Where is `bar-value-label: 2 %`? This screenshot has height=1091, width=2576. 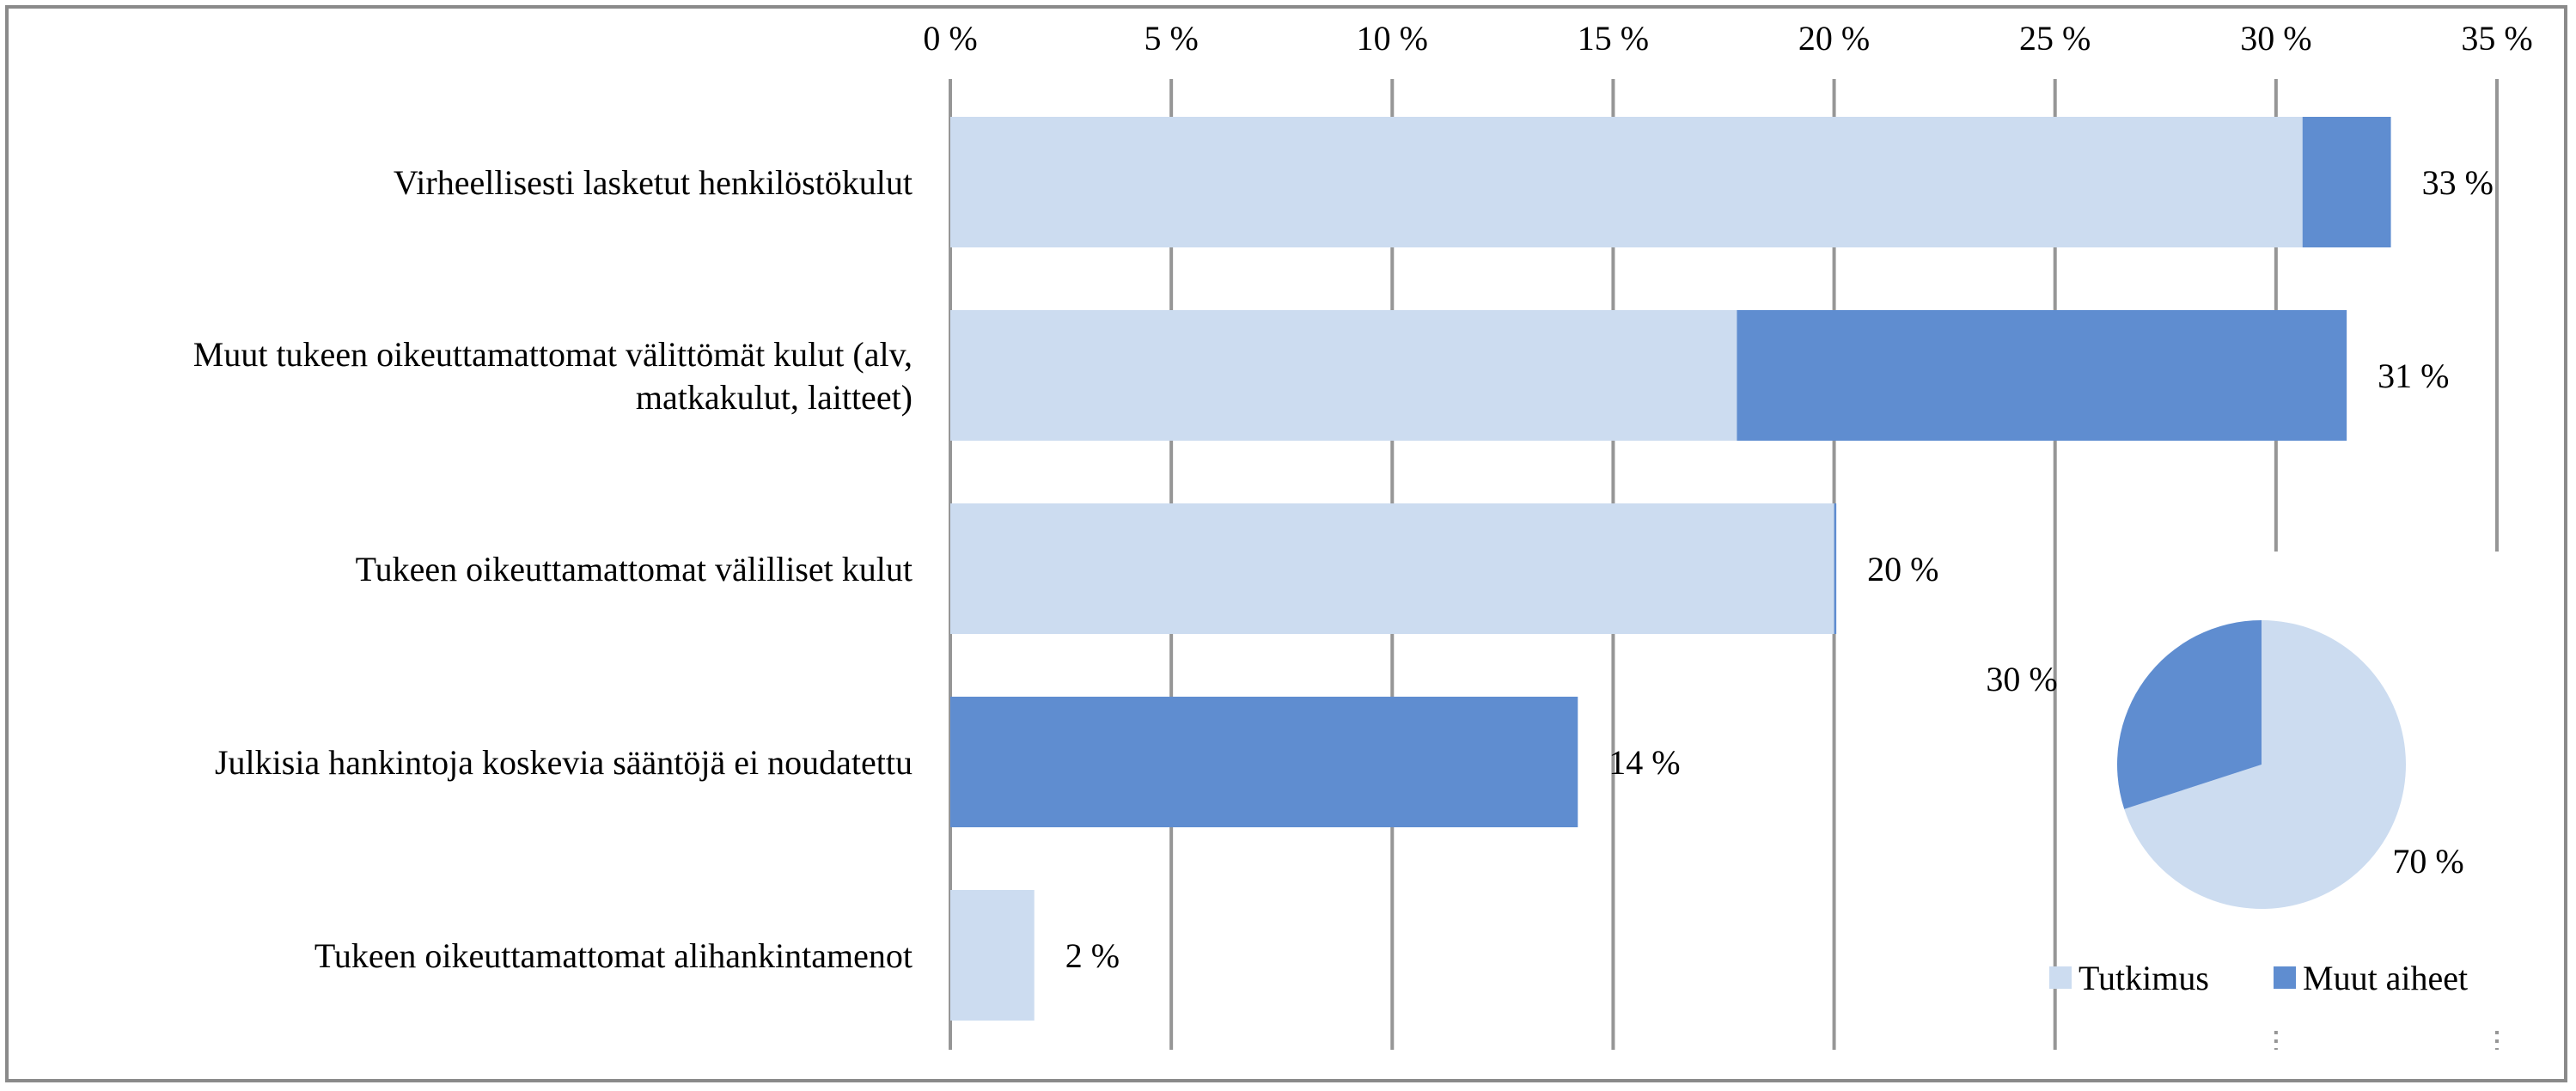
bar-value-label: 2 % is located at coordinates (1093, 955).